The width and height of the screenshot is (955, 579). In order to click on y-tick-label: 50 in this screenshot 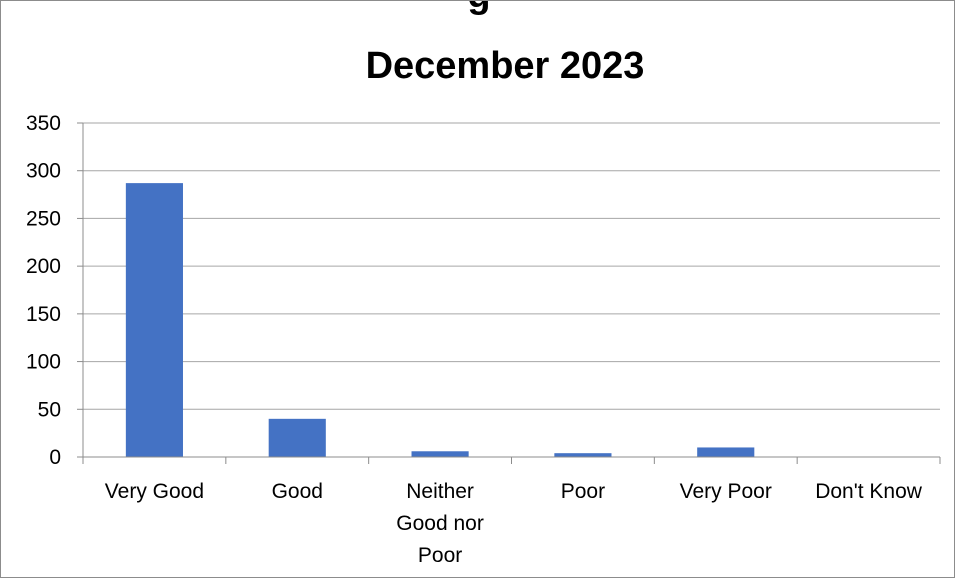, I will do `click(49, 409)`.